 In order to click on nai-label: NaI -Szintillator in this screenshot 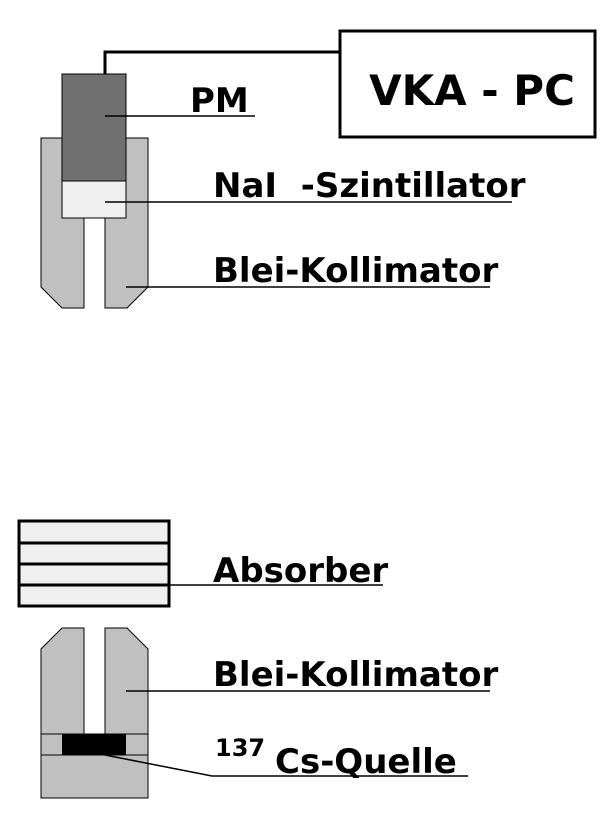, I will do `click(369, 186)`.